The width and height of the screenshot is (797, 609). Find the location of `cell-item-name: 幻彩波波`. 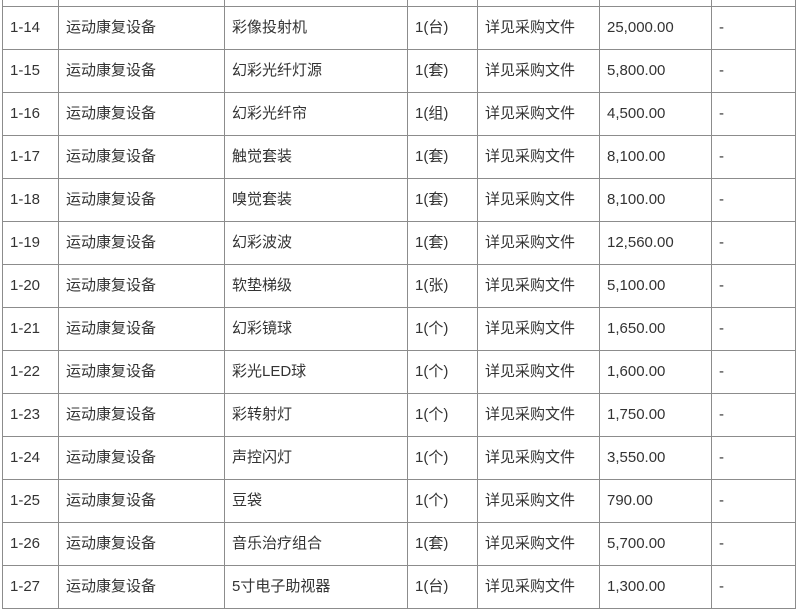

cell-item-name: 幻彩波波 is located at coordinates (316, 243).